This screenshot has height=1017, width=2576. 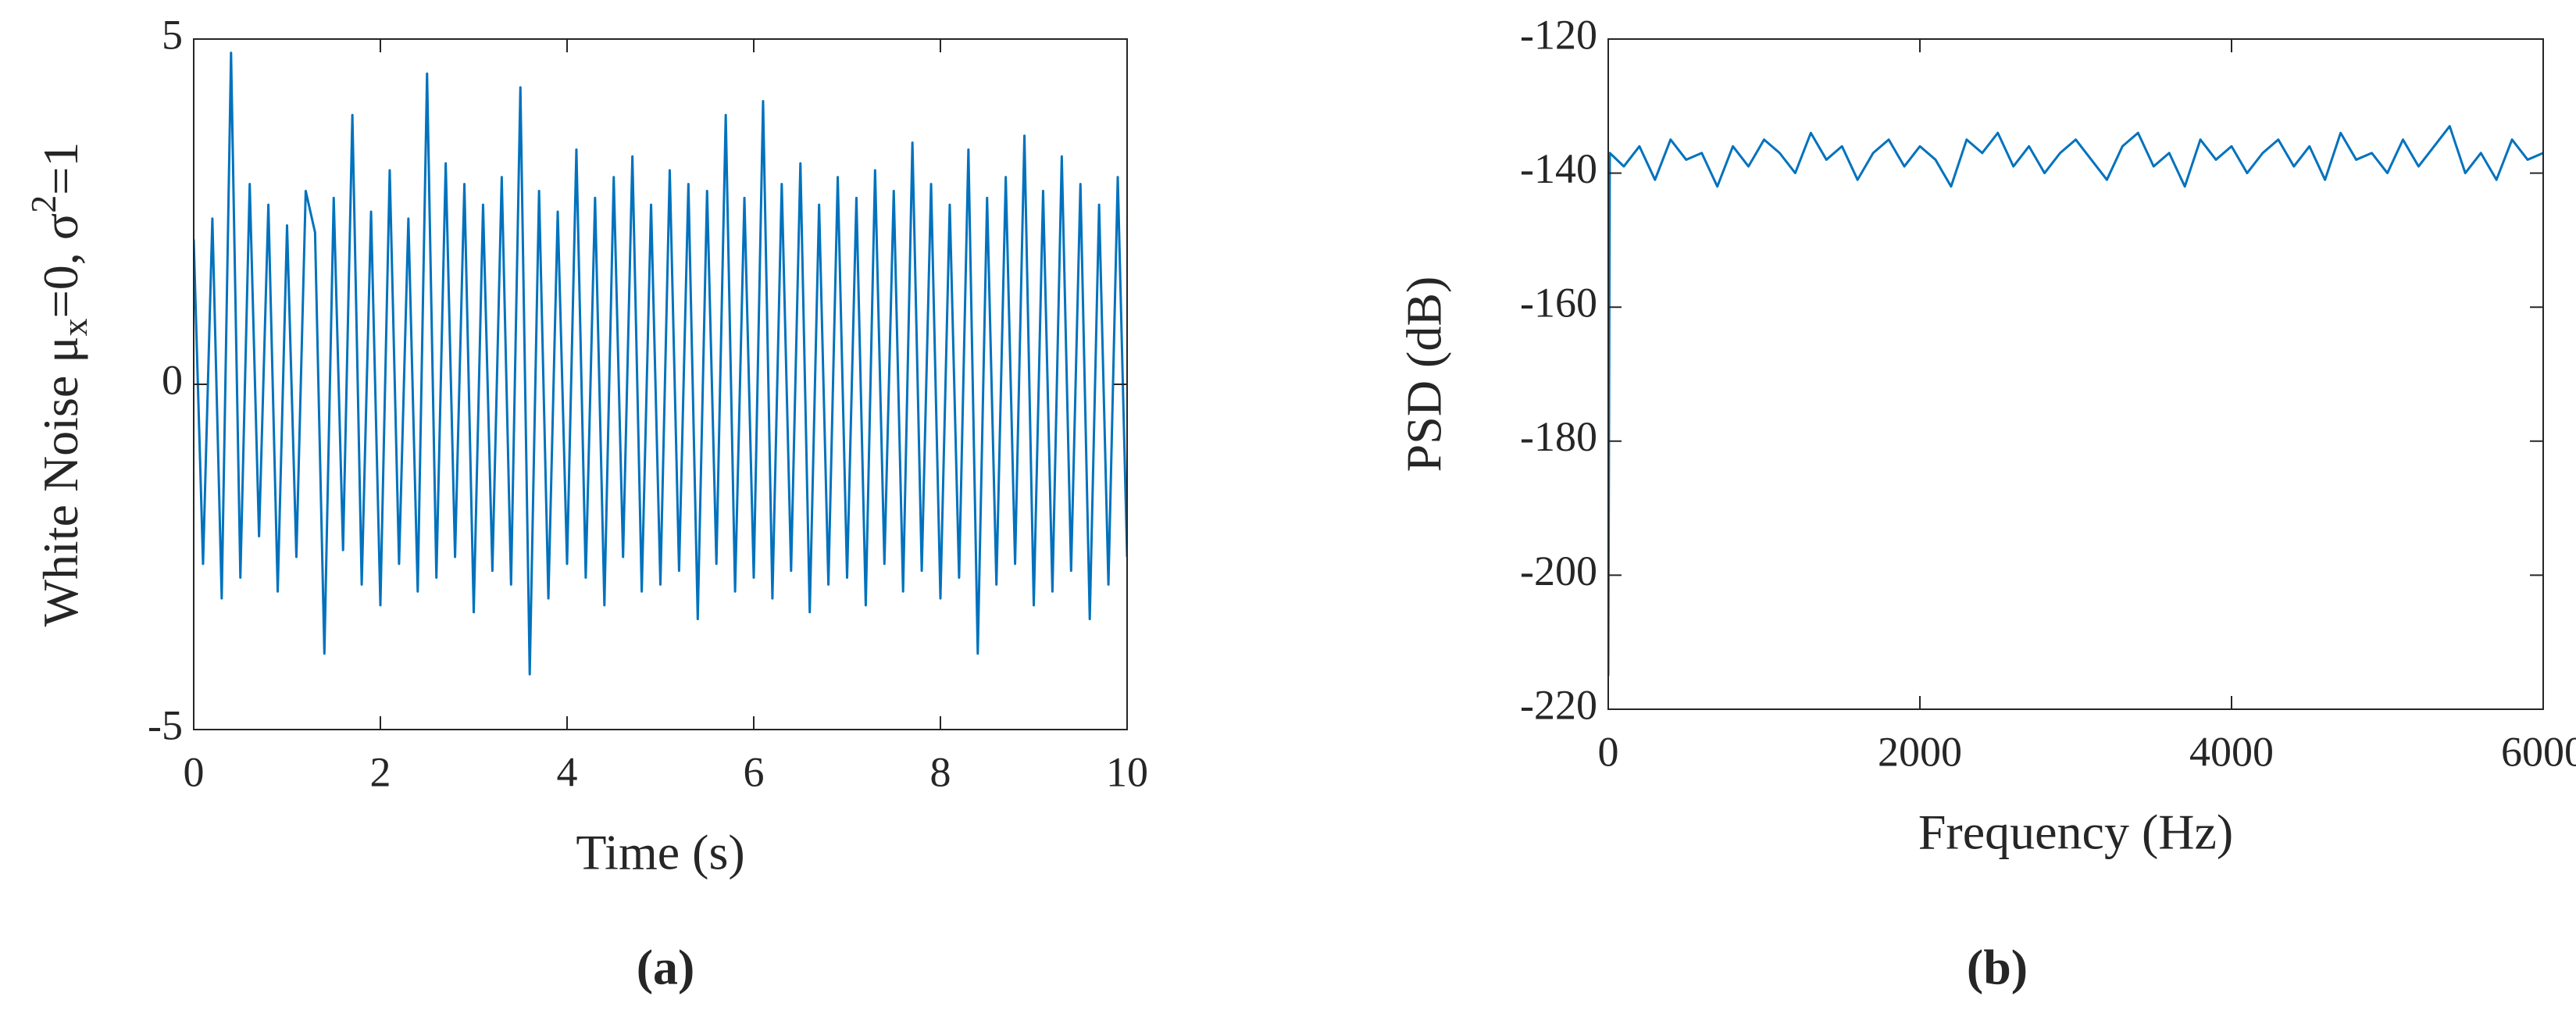 What do you see at coordinates (60, 266) in the screenshot?
I see `y-axis-label-part: =0, σ` at bounding box center [60, 266].